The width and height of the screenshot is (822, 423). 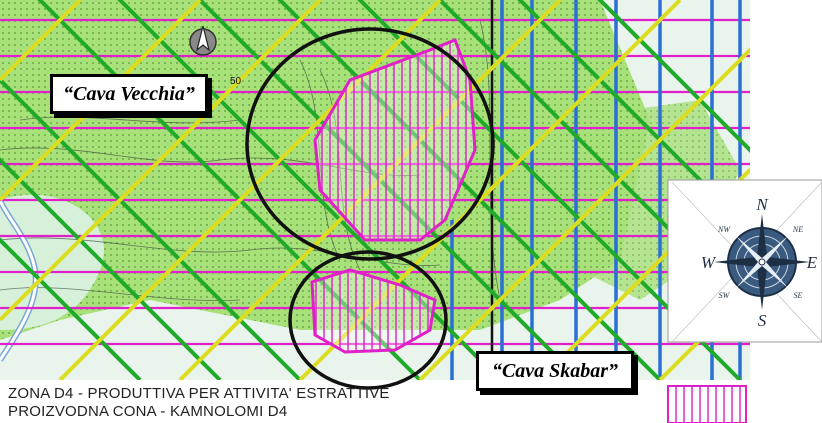 What do you see at coordinates (395, 140) in the screenshot?
I see `quarry-area-vecchia` at bounding box center [395, 140].